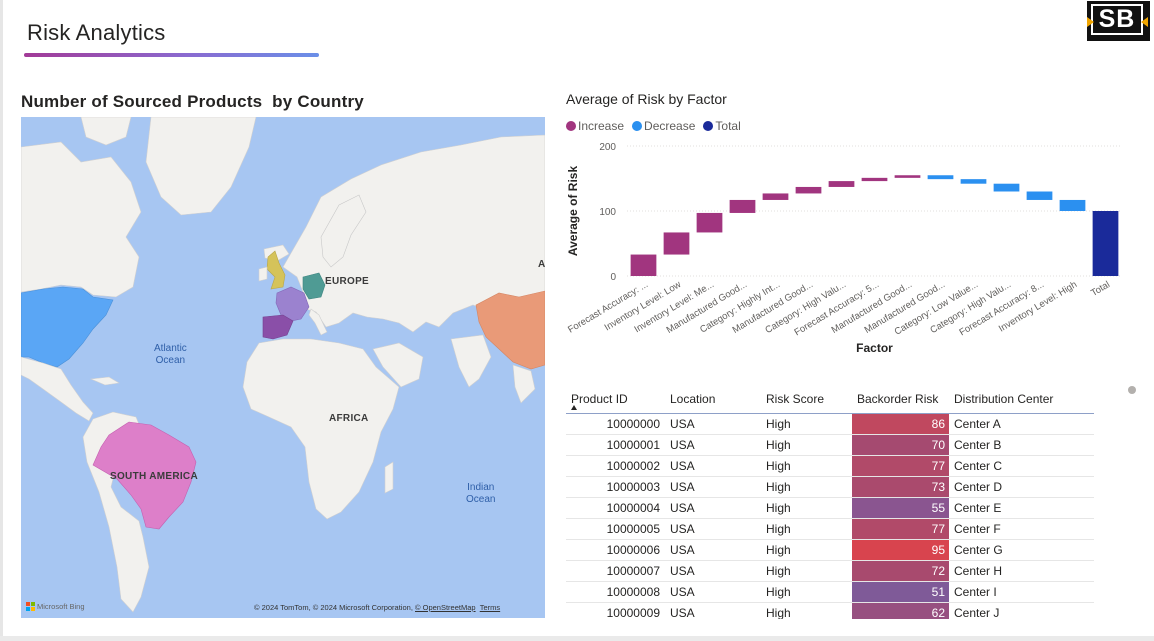 The height and width of the screenshot is (641, 1154). I want to click on table-row: 10000007 USA High 72 Center H, so click(830, 571).